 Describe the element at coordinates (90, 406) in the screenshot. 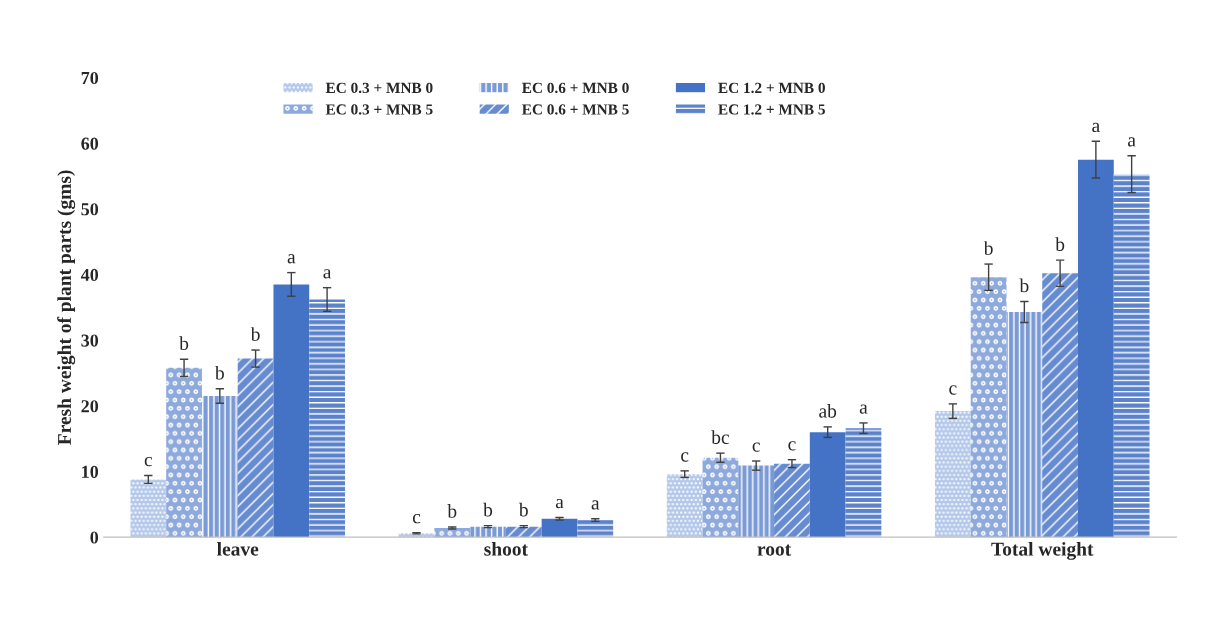

I see `y-tick-label: 20` at that location.